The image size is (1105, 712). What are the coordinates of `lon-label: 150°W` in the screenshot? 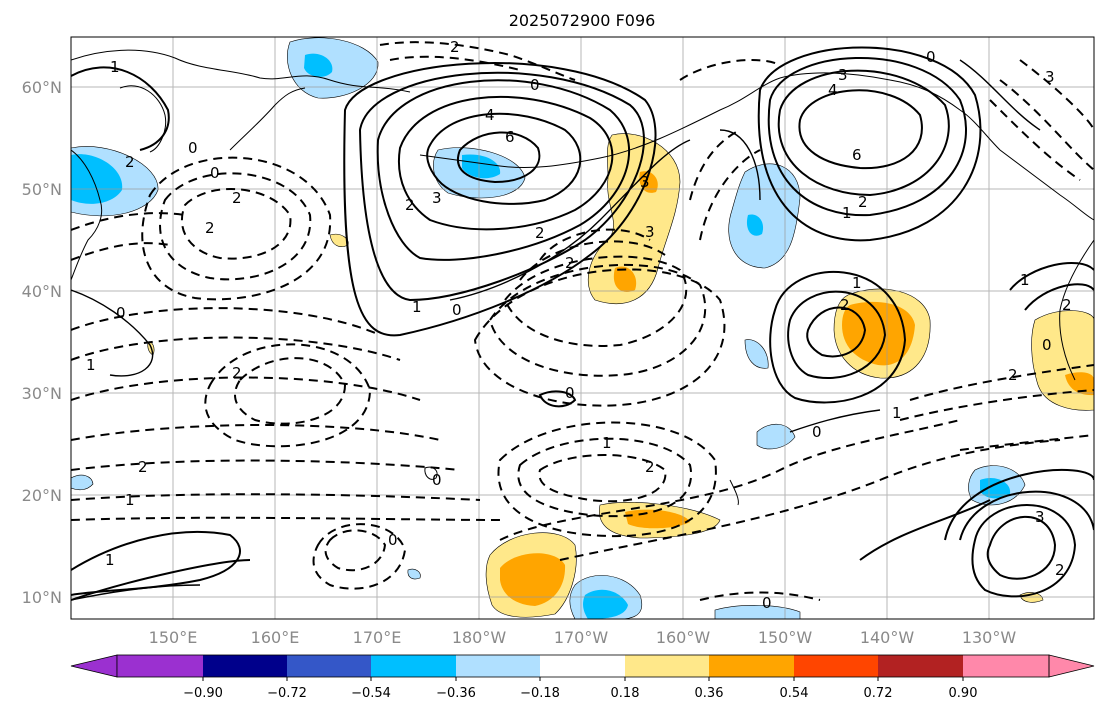 It's located at (785, 637).